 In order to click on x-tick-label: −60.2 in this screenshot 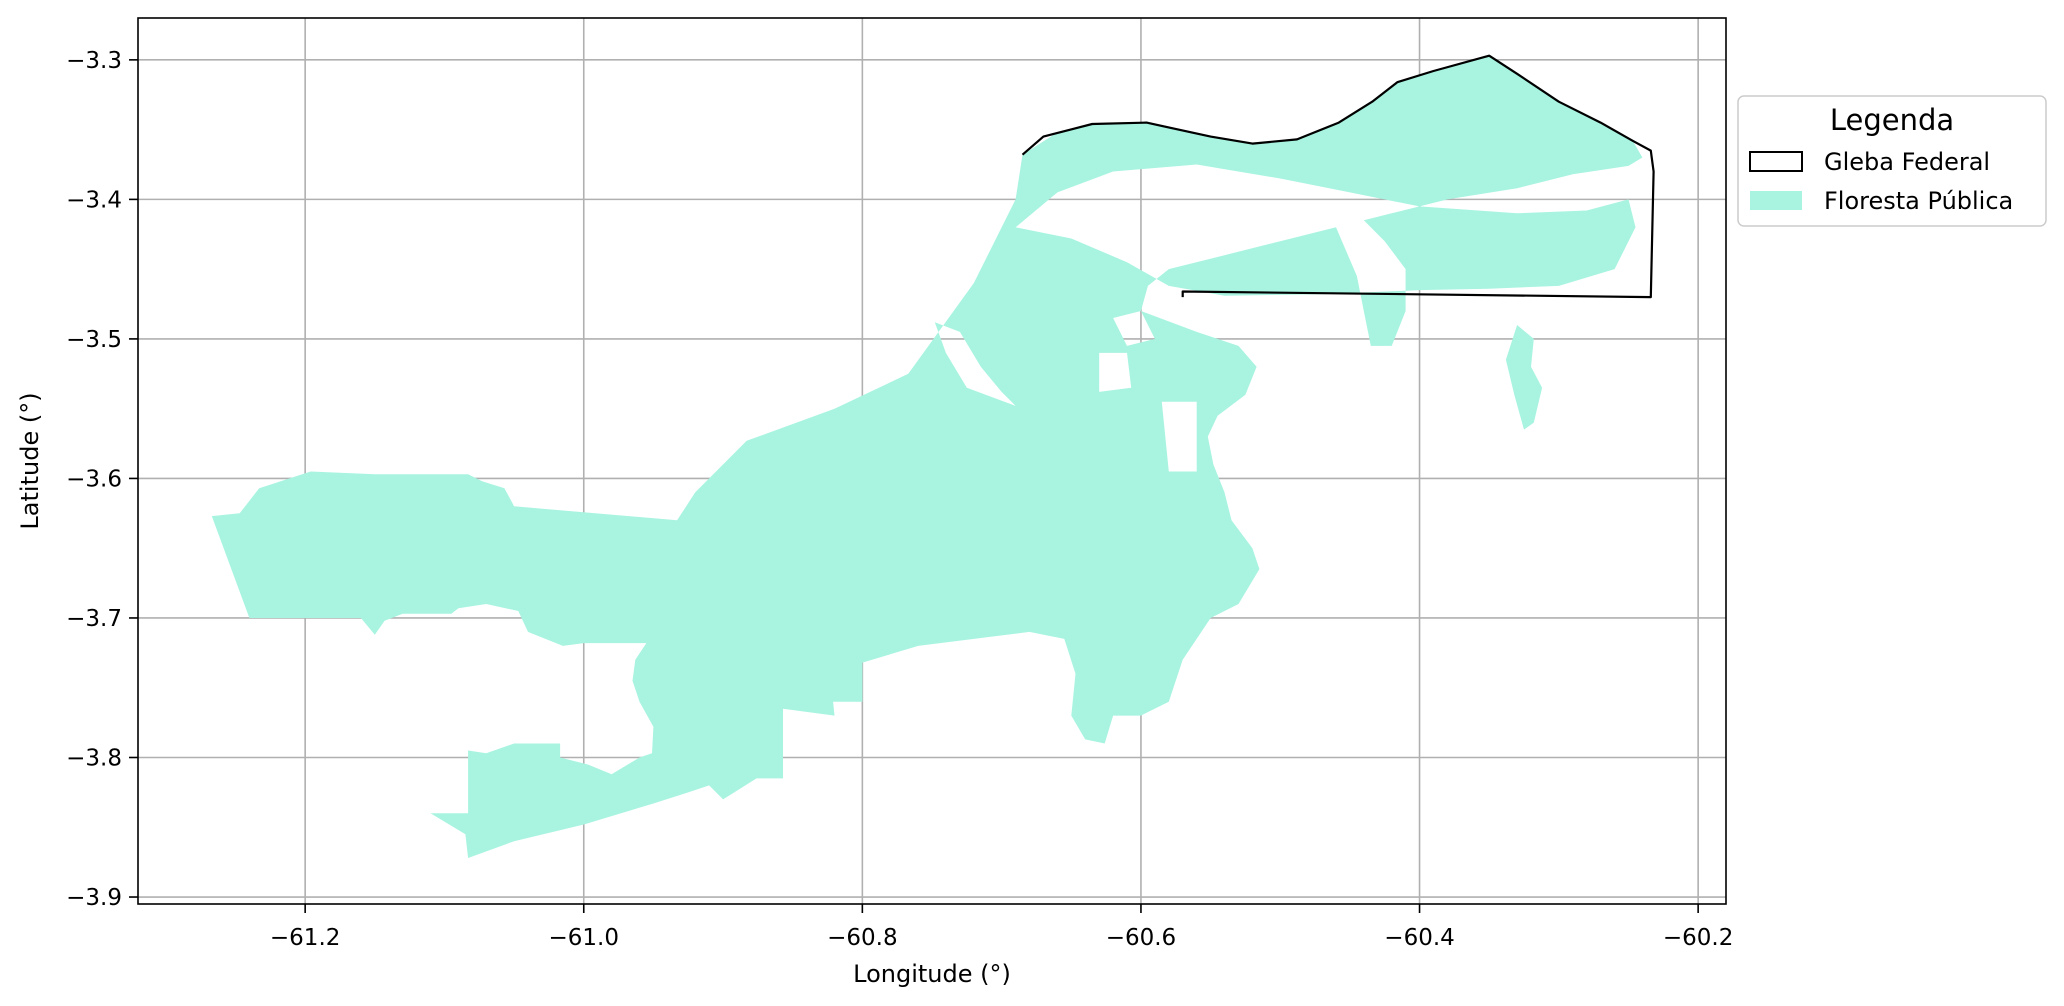, I will do `click(1698, 938)`.